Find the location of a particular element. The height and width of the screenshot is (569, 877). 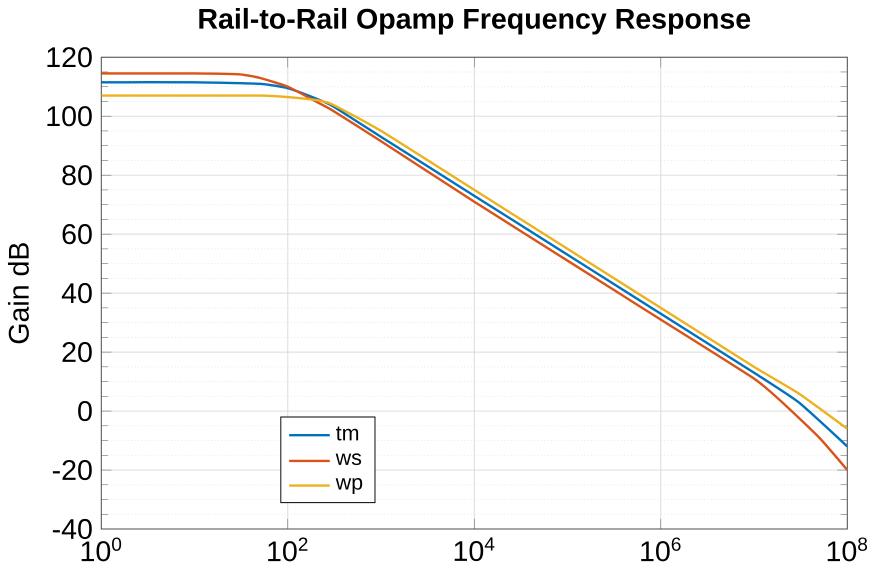

y-tick-label: 120 is located at coordinates (69, 57).